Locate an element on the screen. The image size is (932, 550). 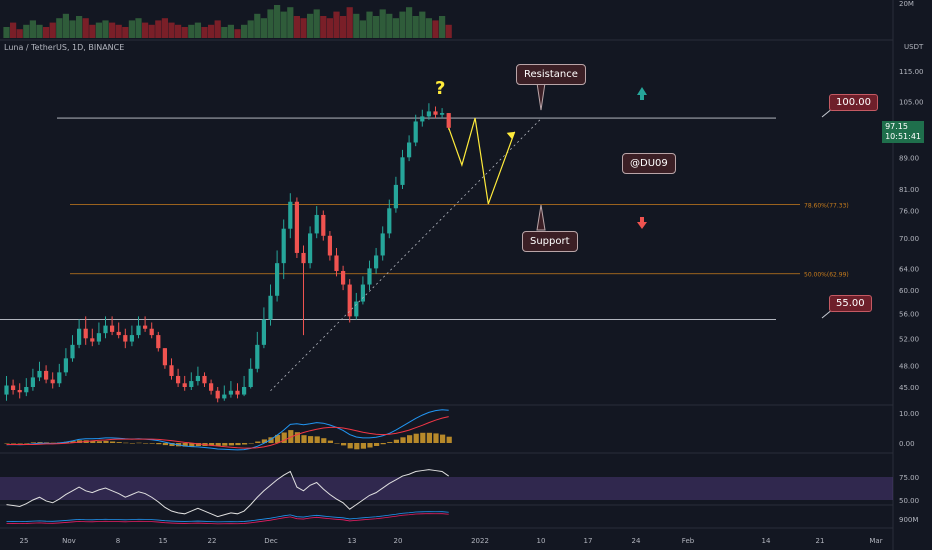
question-annotation: ? is located at coordinates (440, 88).